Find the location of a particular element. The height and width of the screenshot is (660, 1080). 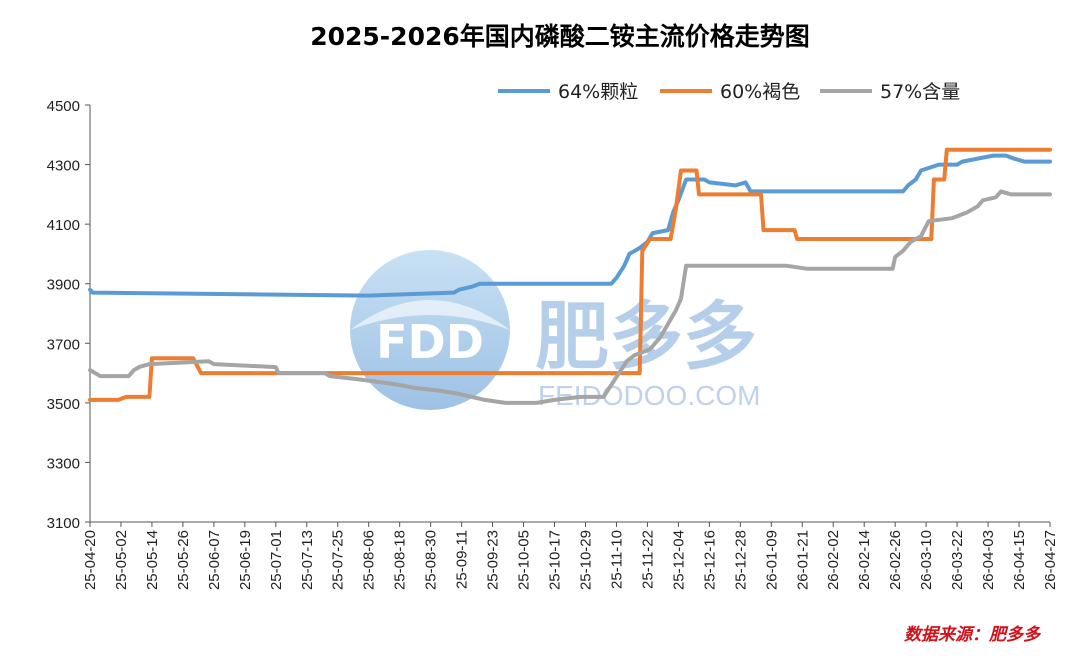

x-tick-label: 25-12-28 is located at coordinates (740, 560).